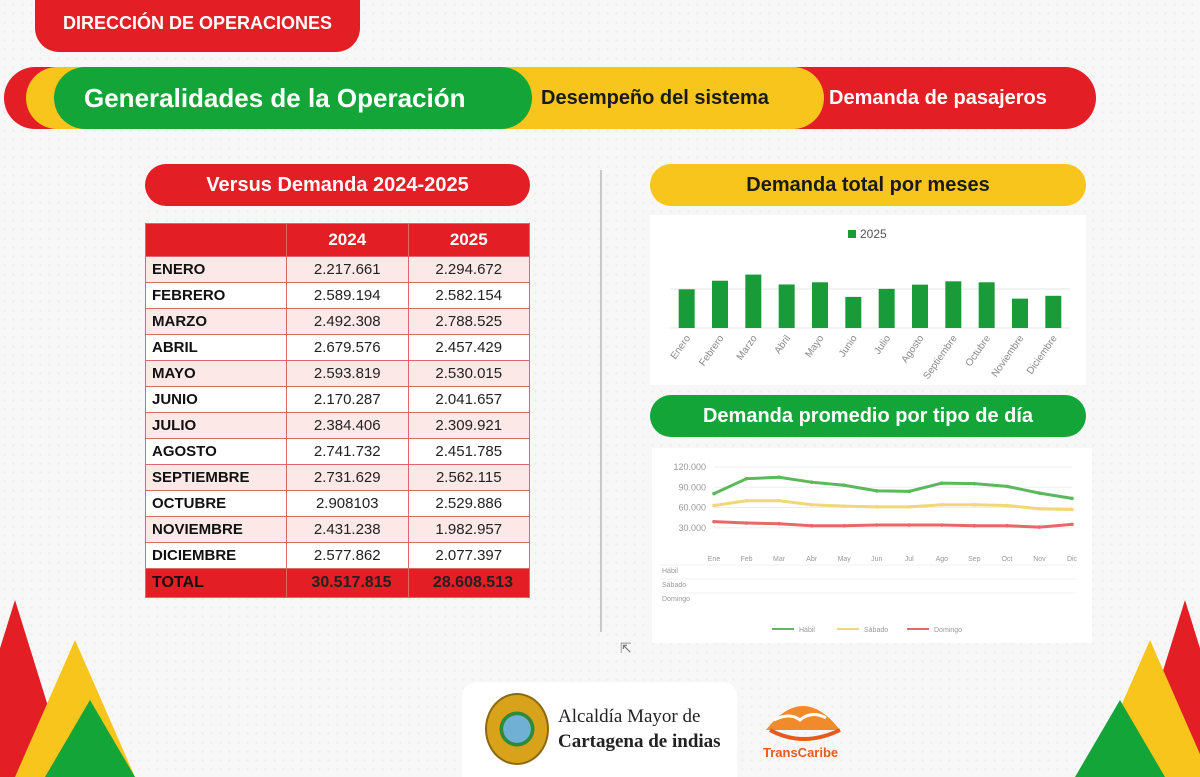  What do you see at coordinates (979, 351) in the screenshot?
I see `x-tick-label: Octubre` at bounding box center [979, 351].